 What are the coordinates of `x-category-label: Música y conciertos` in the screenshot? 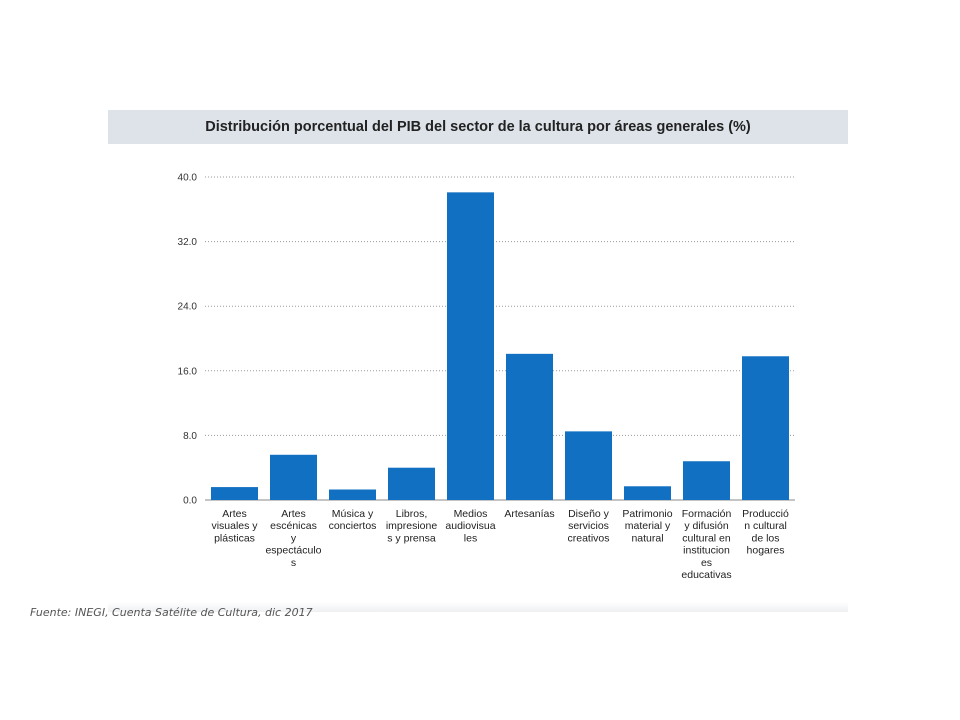 It's located at (353, 520).